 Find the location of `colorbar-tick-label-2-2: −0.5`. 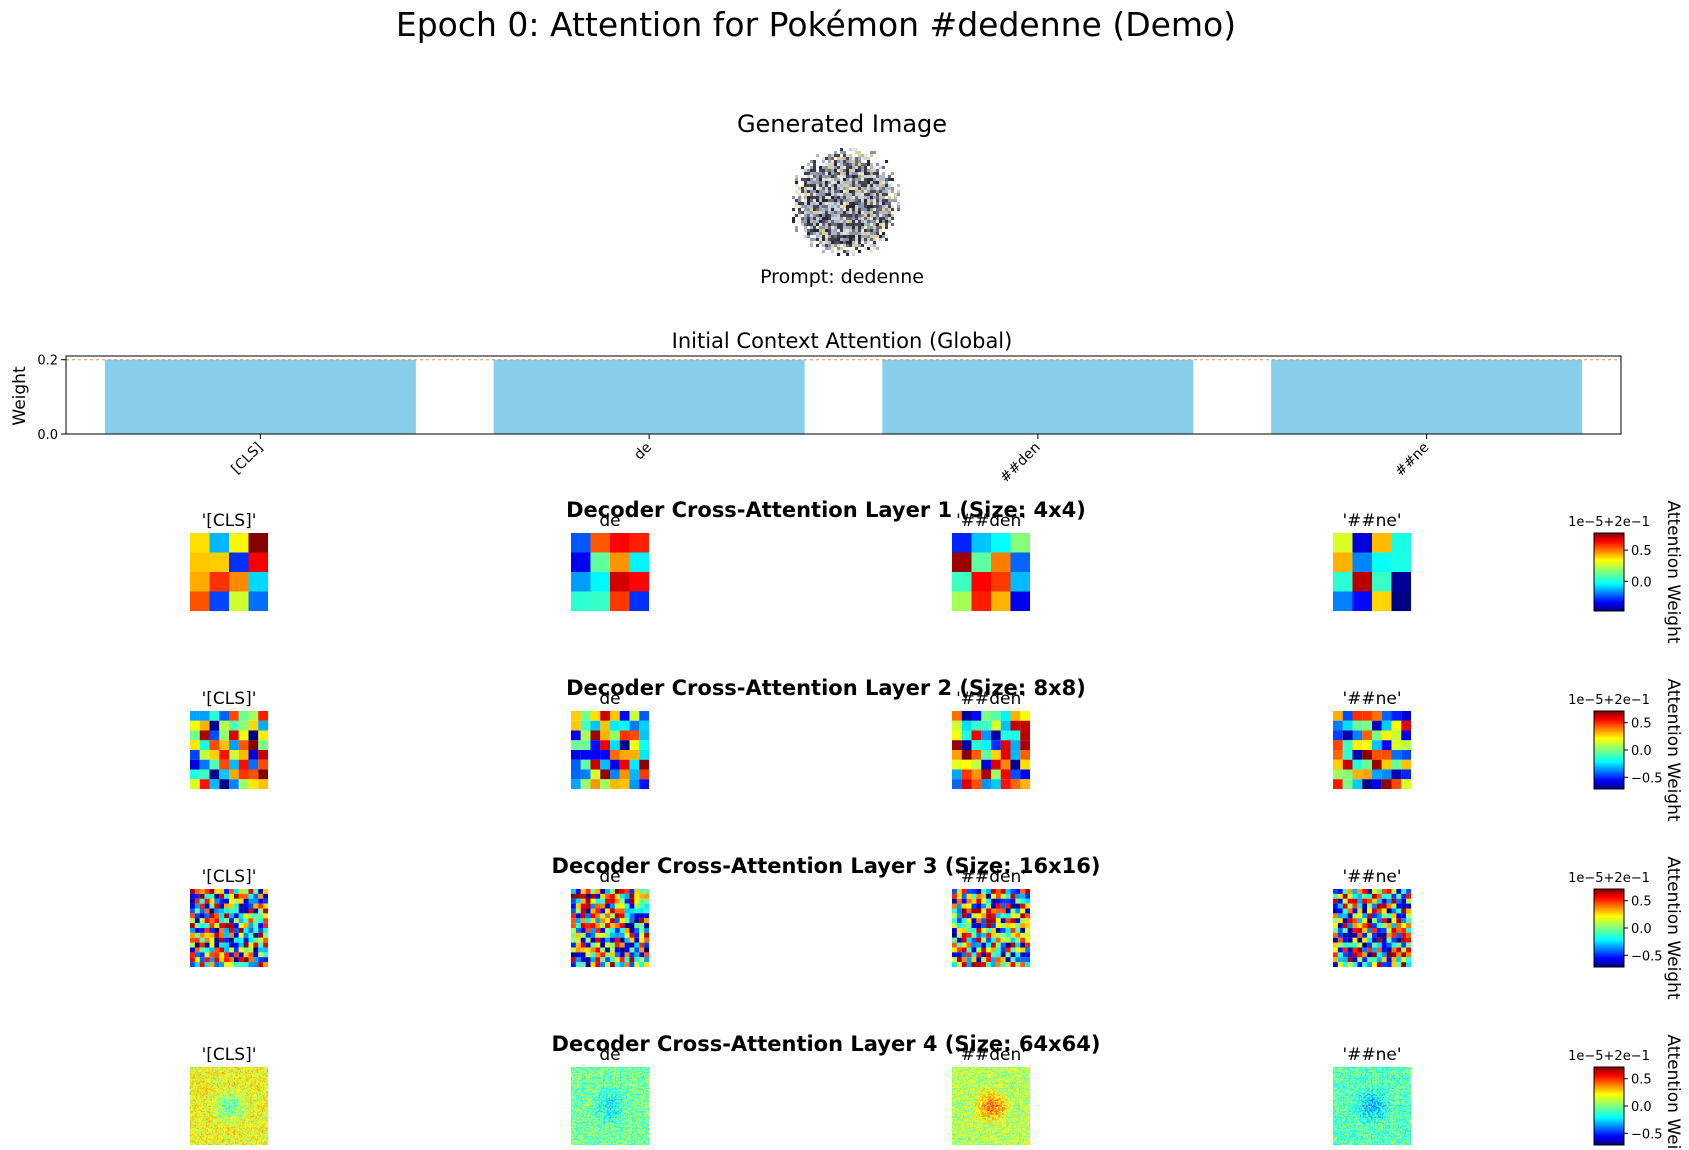

colorbar-tick-label-2-2: −0.5 is located at coordinates (1647, 778).